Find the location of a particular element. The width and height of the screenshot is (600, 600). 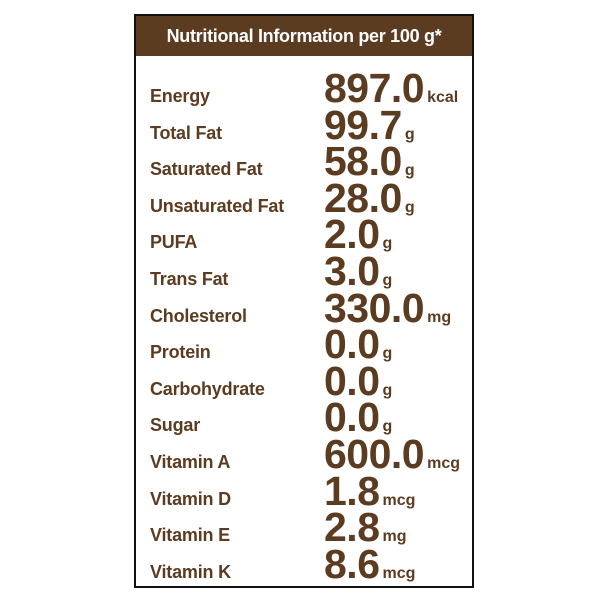

nutrient-row: Cholesterol 330.0 mg is located at coordinates (311, 307).